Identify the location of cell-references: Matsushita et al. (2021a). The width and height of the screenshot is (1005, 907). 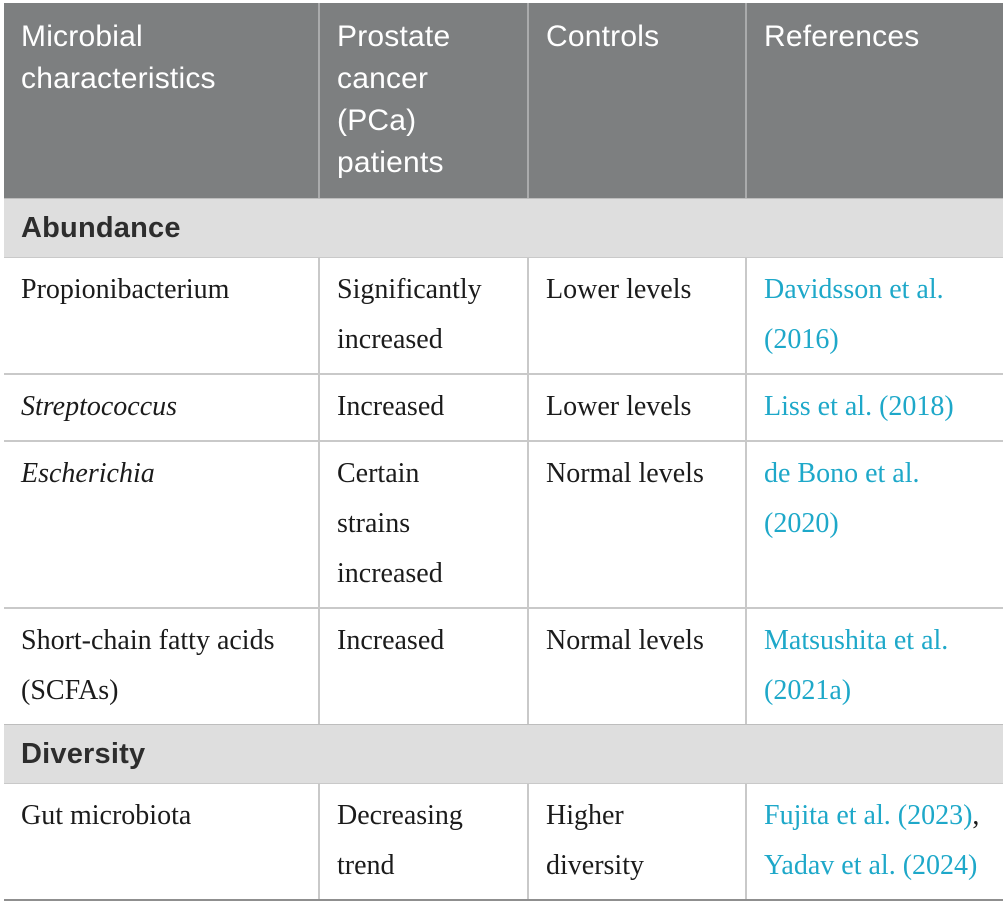
(874, 666).